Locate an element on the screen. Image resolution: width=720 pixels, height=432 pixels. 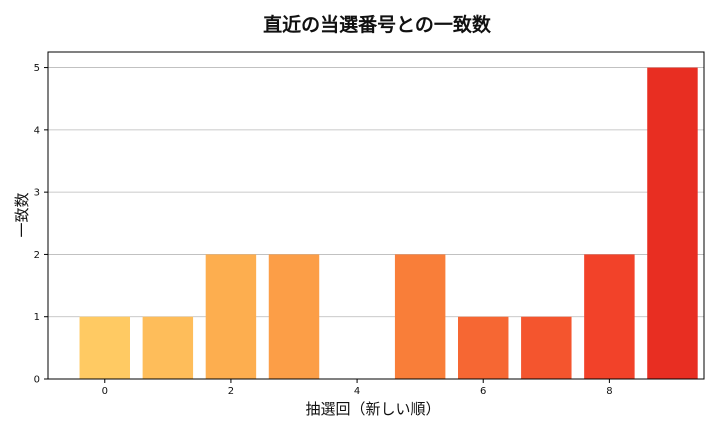
y-tick-label: 3 is located at coordinates (37, 193).